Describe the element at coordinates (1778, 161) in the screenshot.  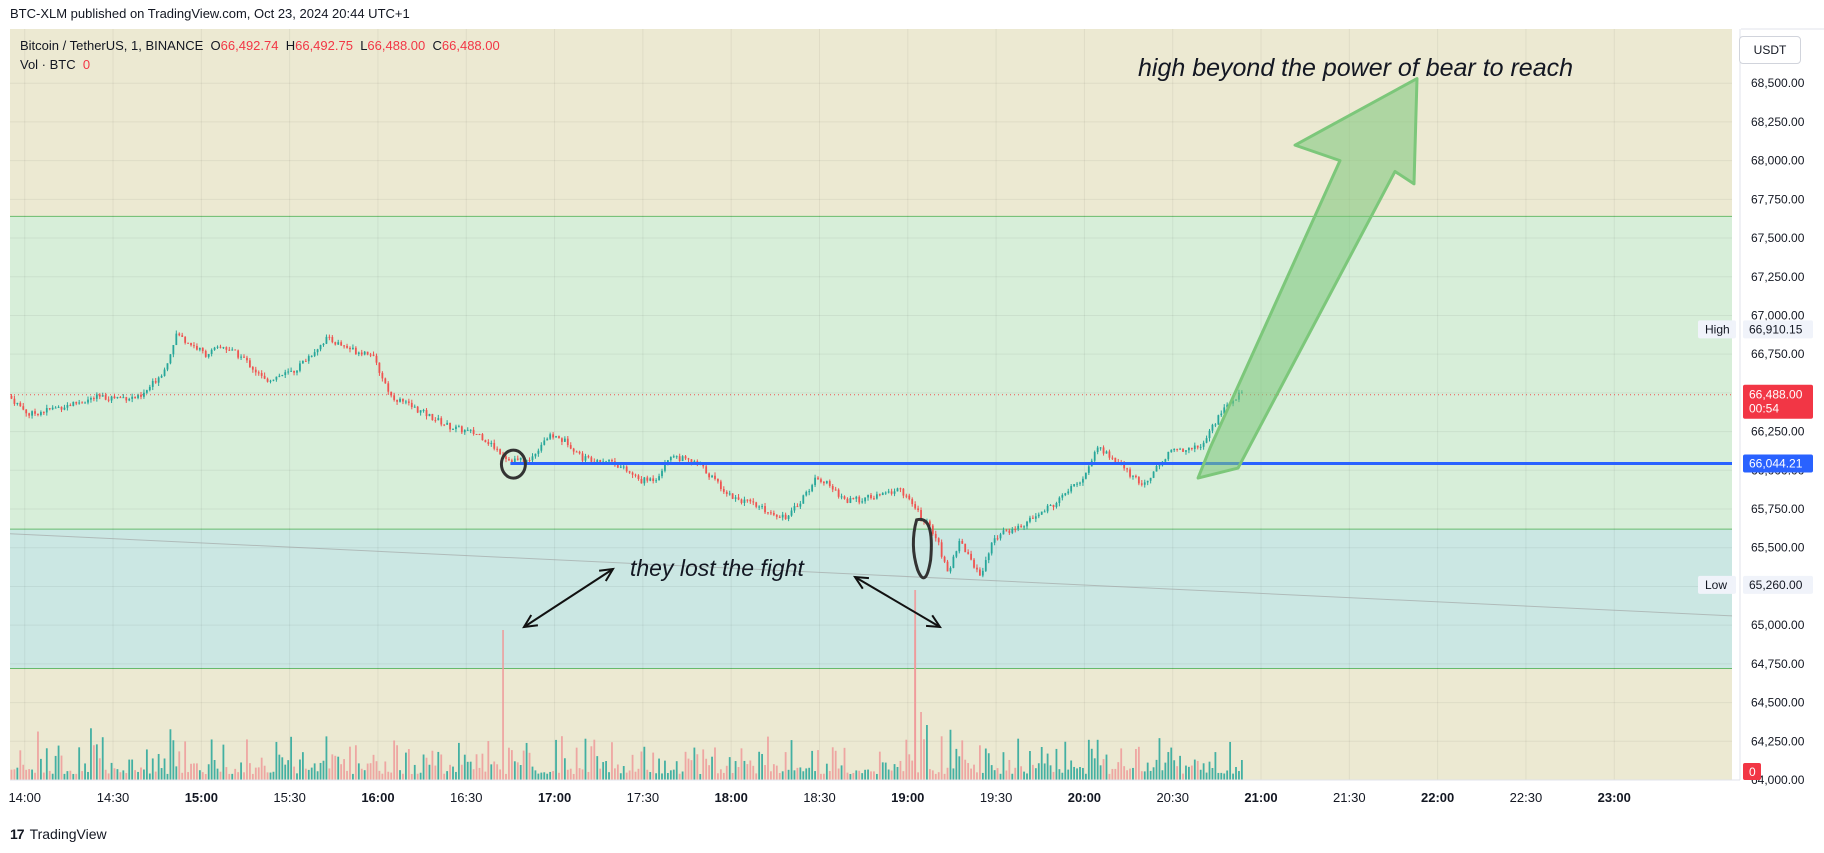
I see `y-tick-label: 68,000.00` at that location.